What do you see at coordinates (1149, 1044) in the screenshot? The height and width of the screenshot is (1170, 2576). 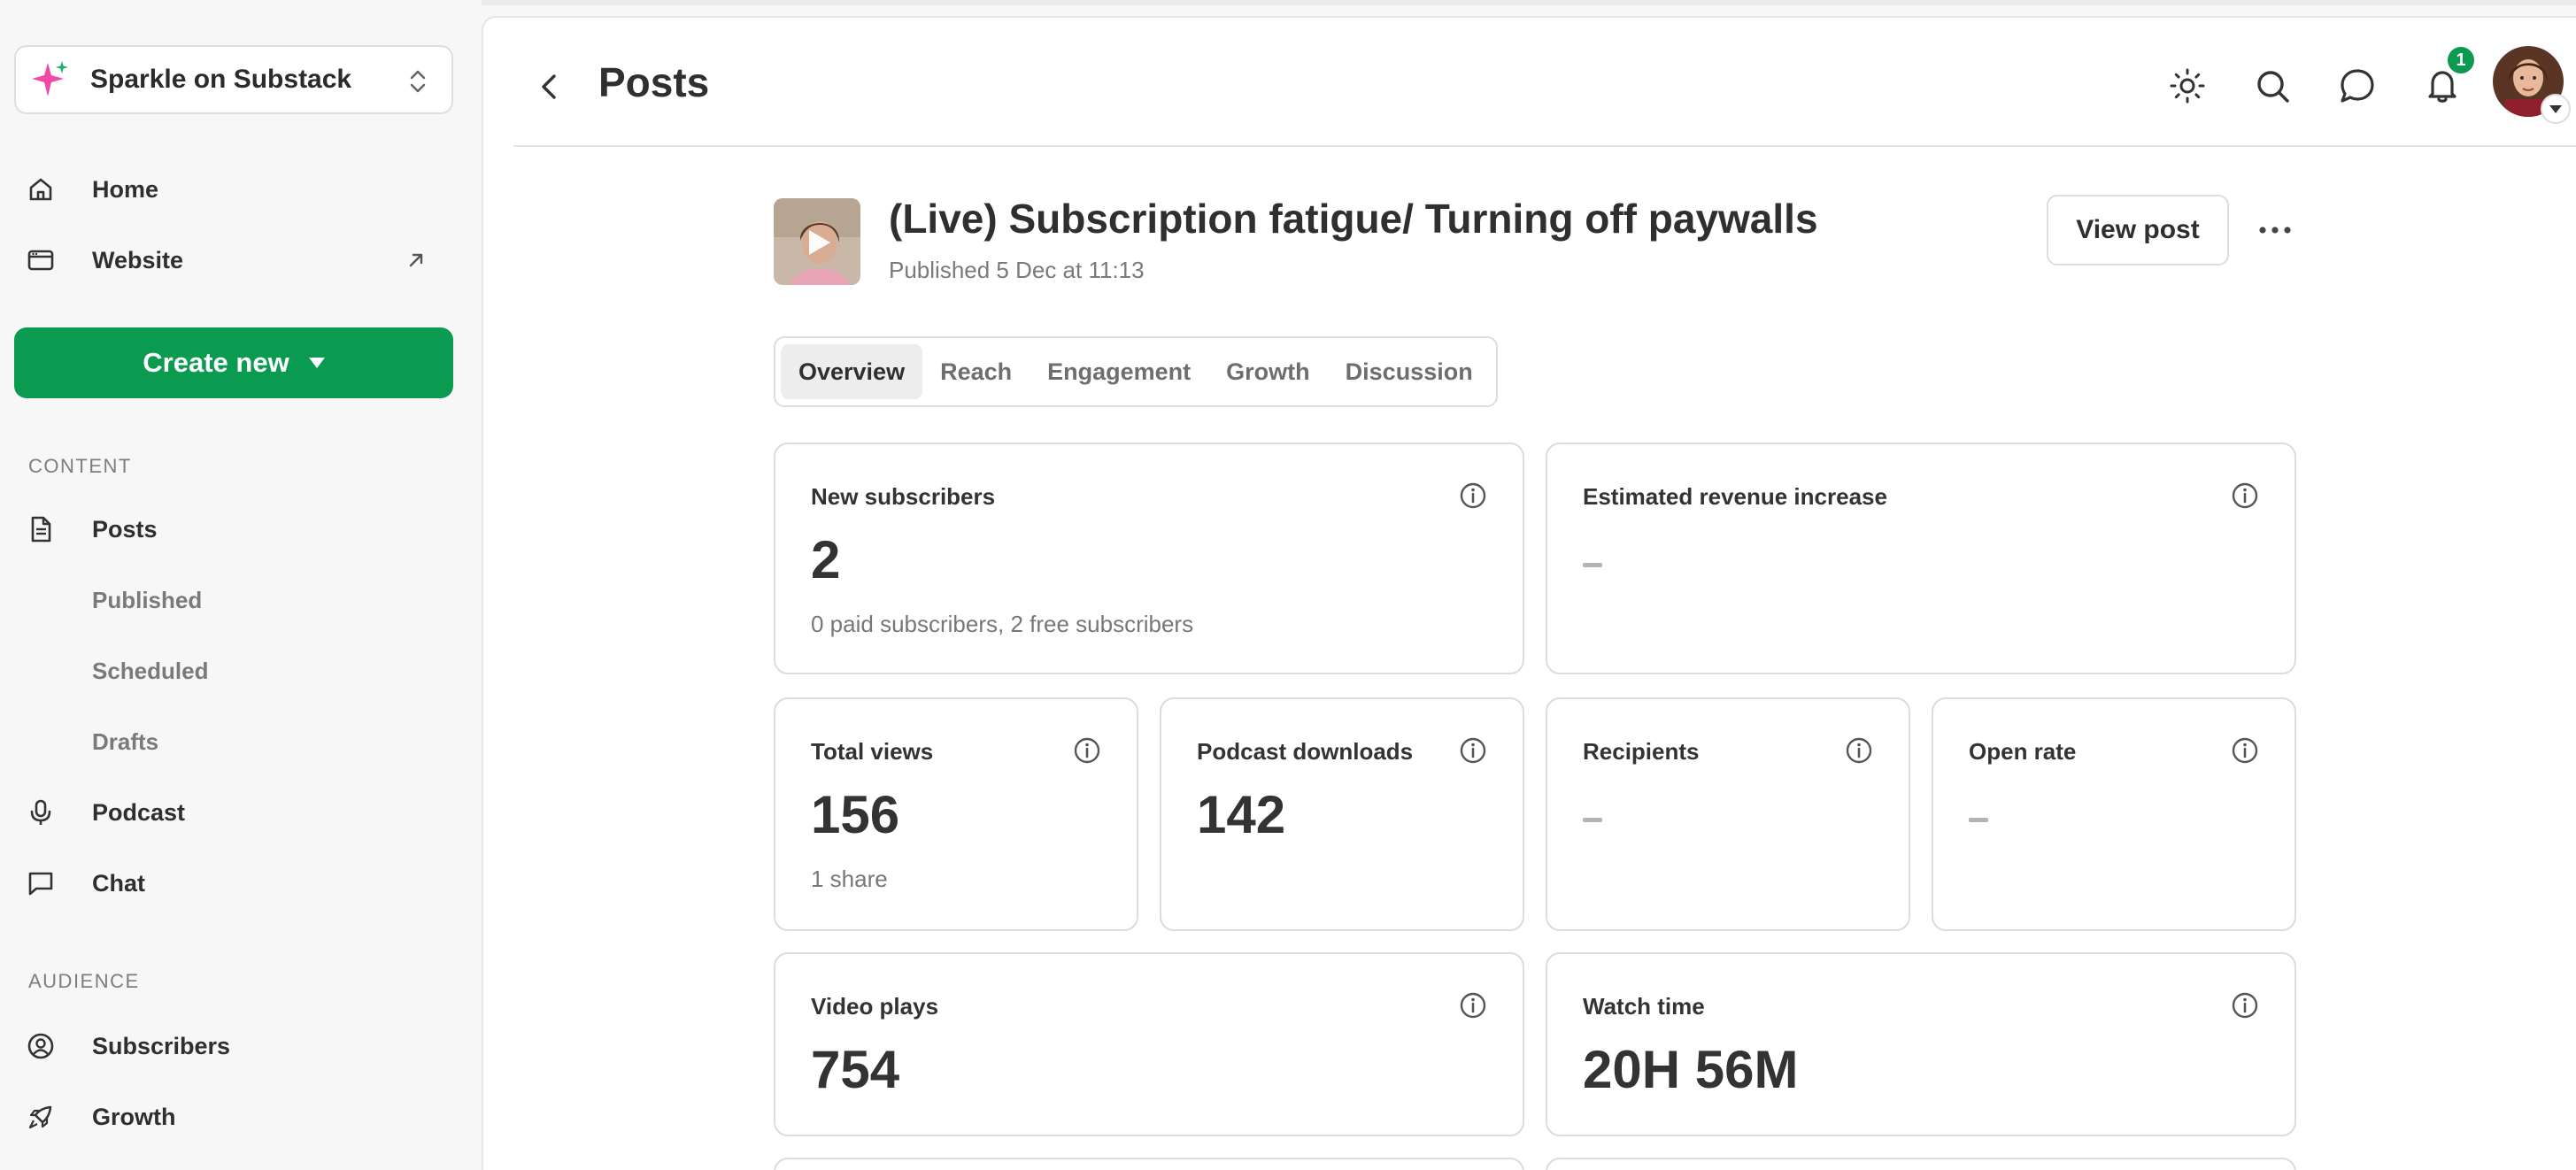 I see `stat-card-video-plays: Video plays 754` at bounding box center [1149, 1044].